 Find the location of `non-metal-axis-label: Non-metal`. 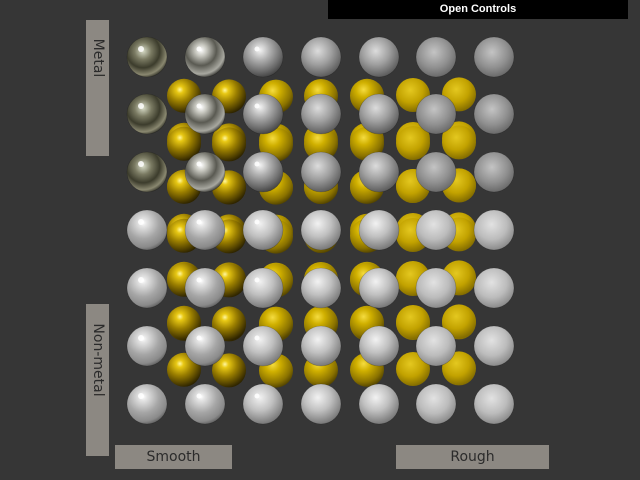

non-metal-axis-label: Non-metal is located at coordinates (97, 380).